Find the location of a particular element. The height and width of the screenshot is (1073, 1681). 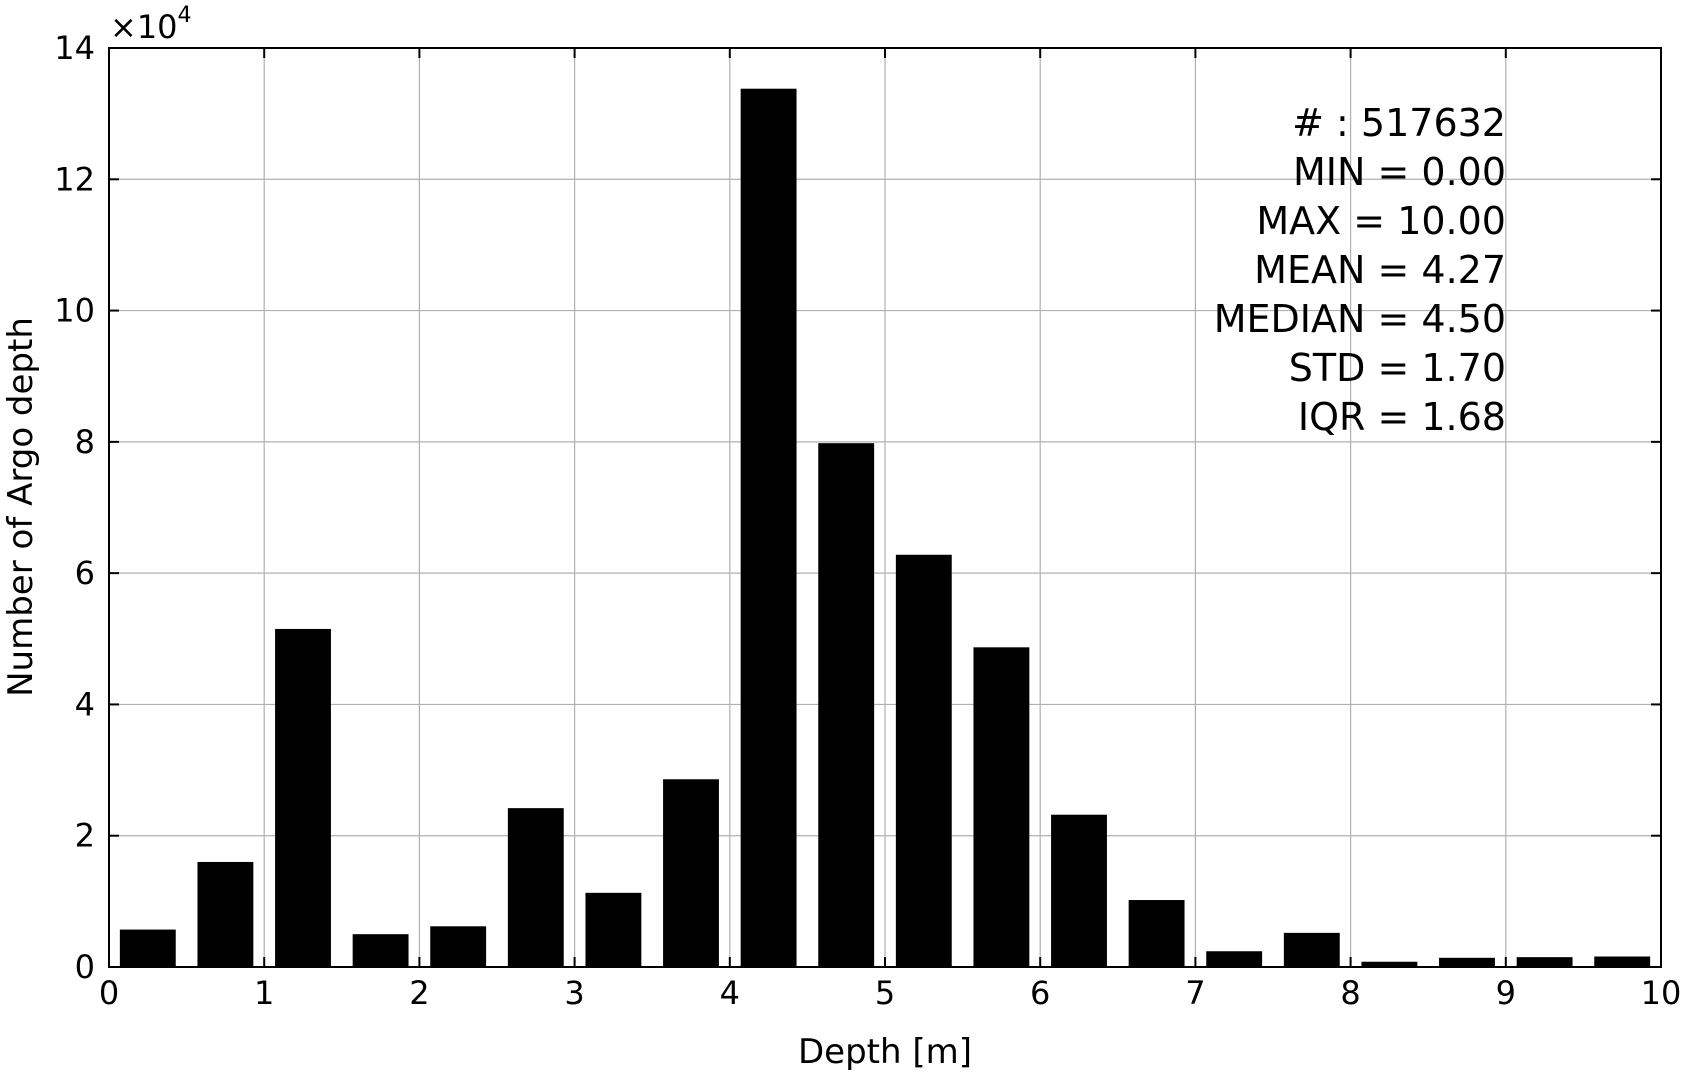

y-multiplier-exponent: 4 is located at coordinates (185, 15).